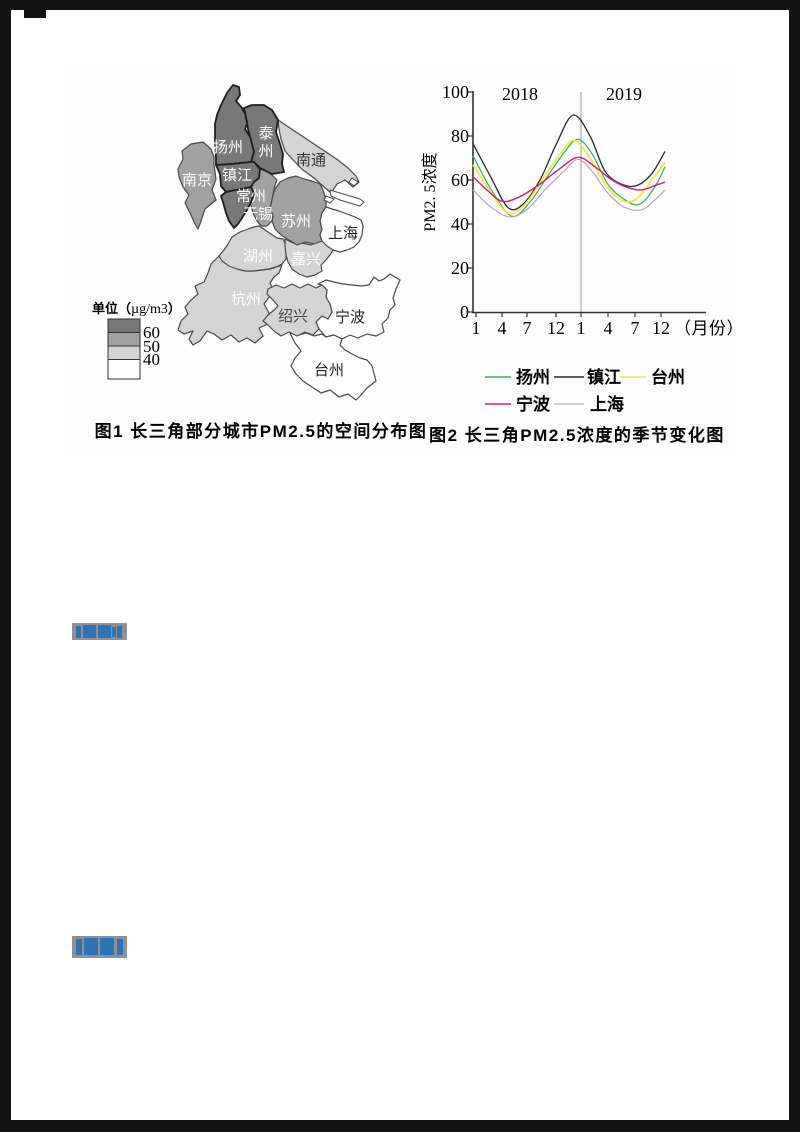 The width and height of the screenshot is (800, 1132). I want to click on svg-text: 50, so click(151, 346).